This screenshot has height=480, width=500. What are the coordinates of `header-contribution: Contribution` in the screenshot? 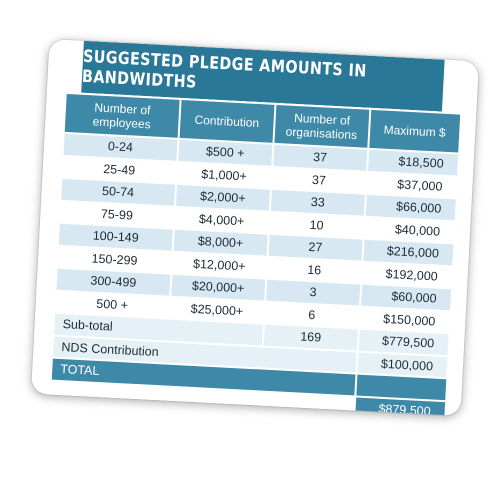 It's located at (227, 121).